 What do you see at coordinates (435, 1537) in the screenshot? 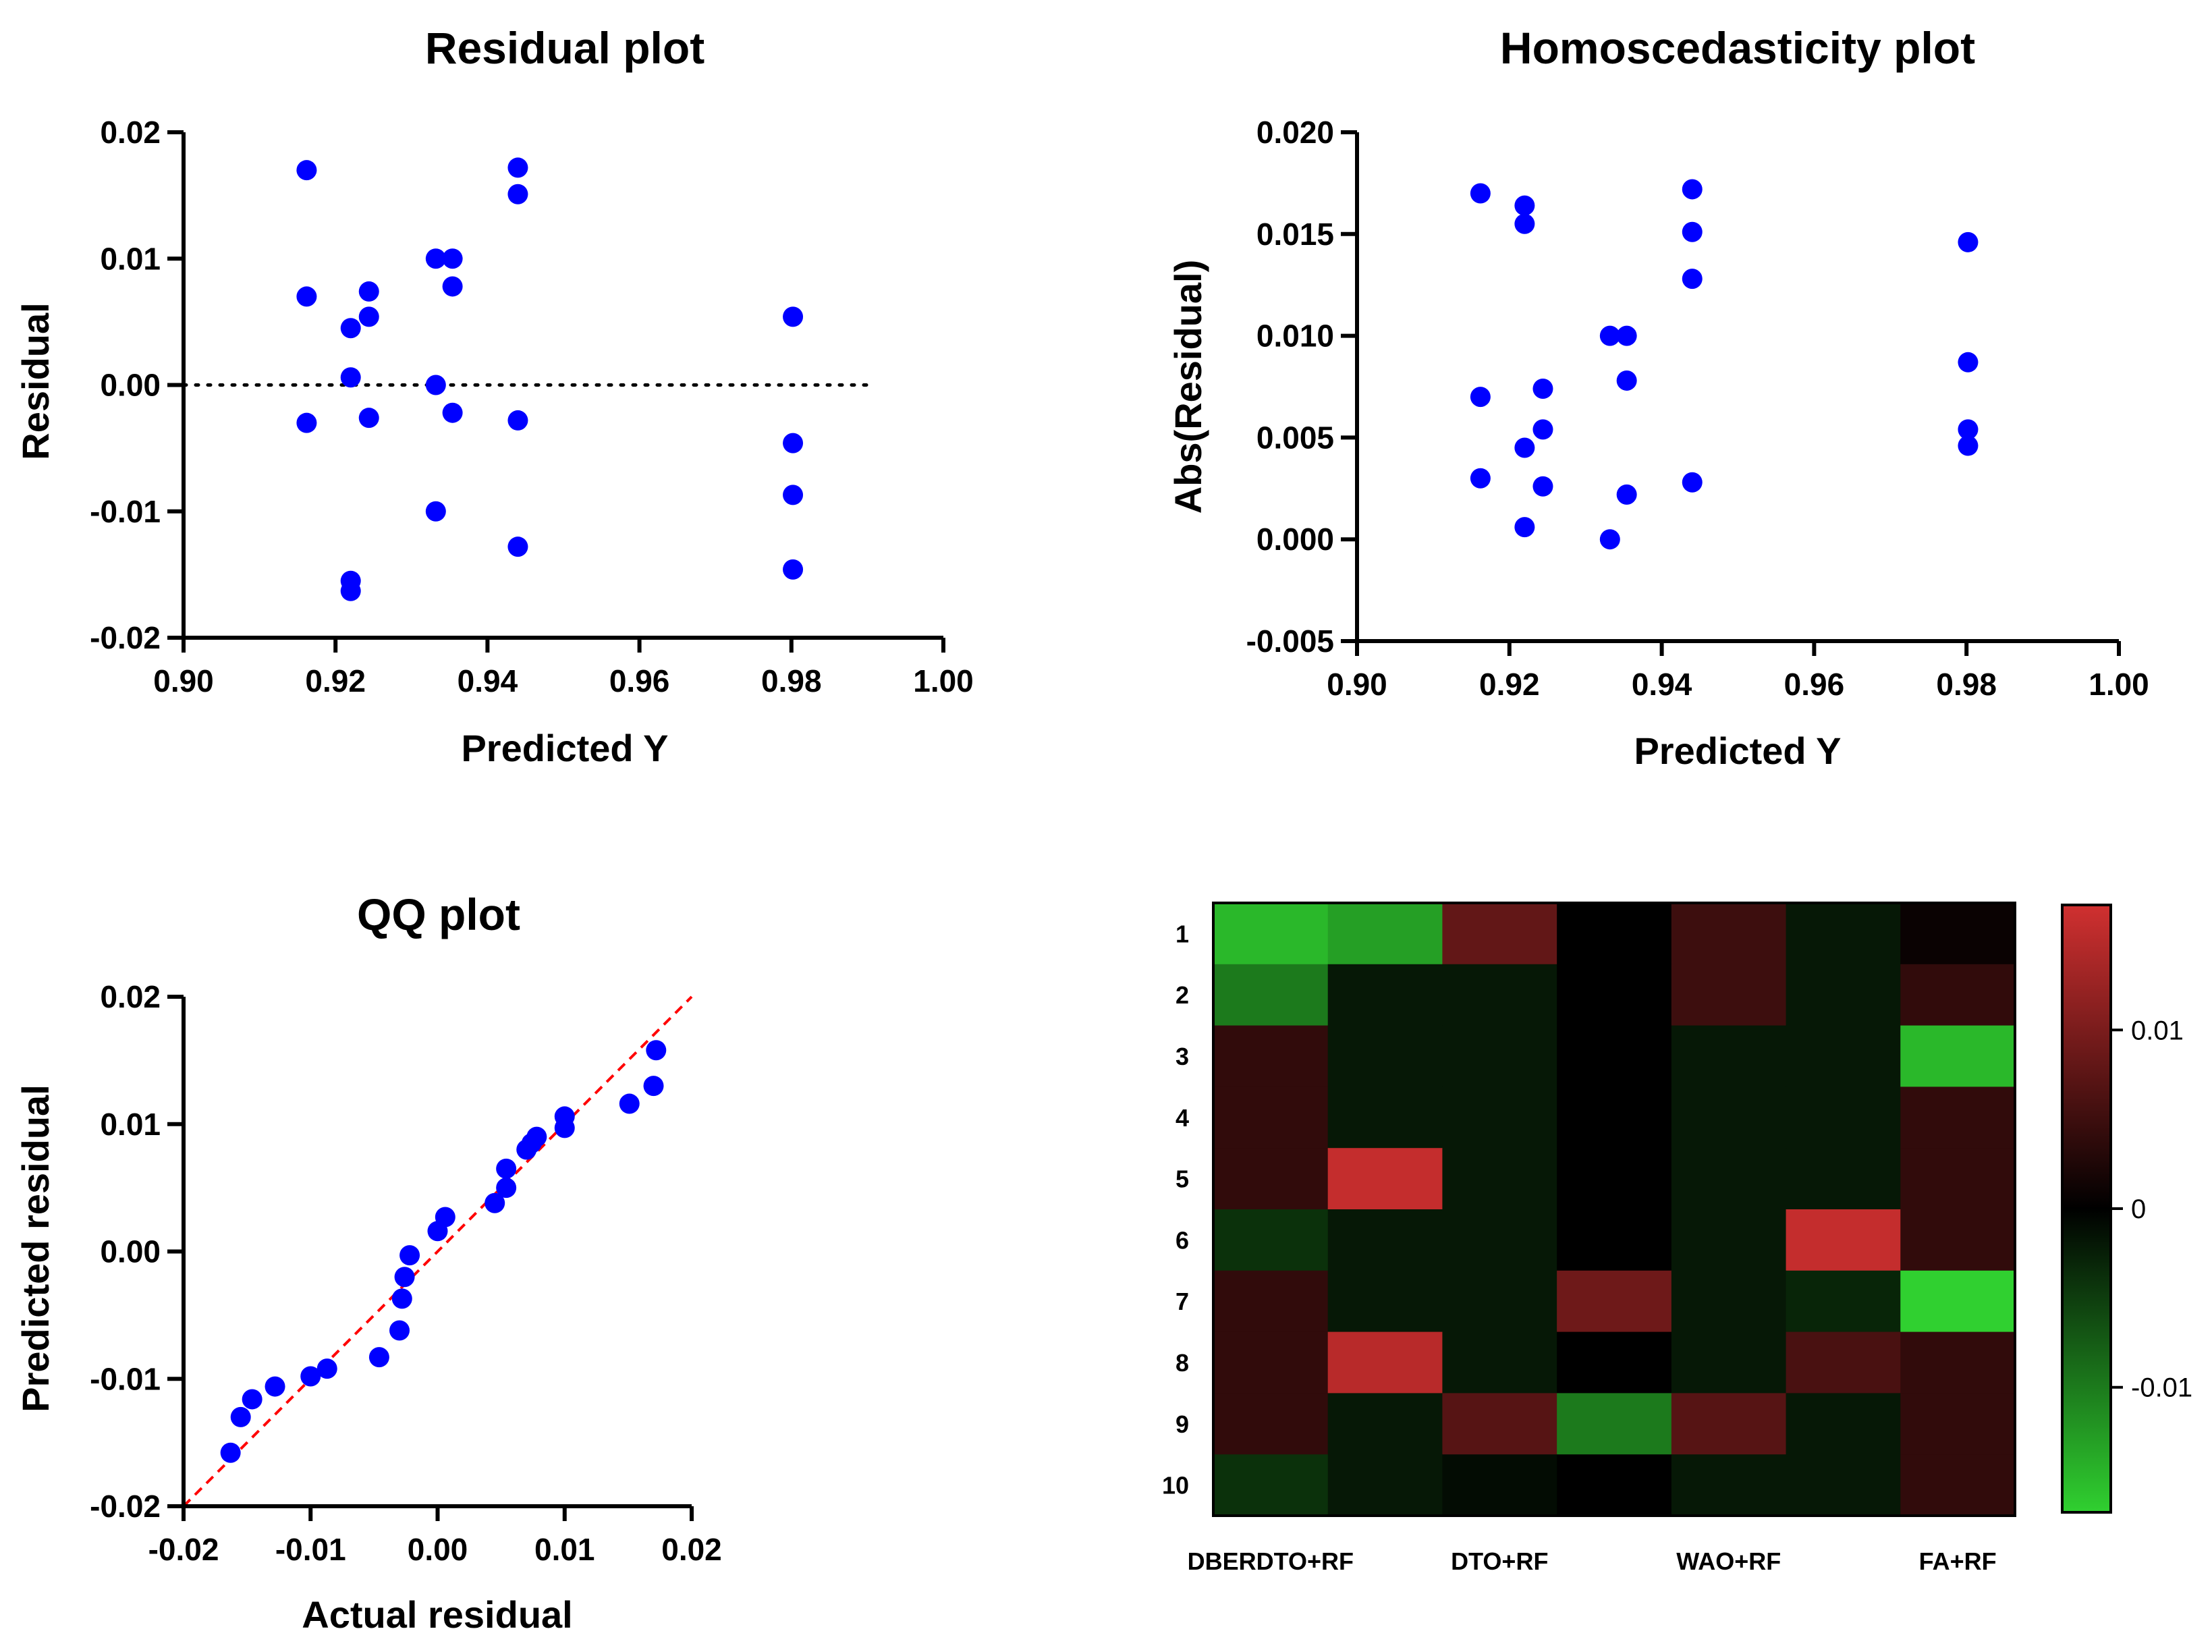
I see `qq-plot-x-ticks: -0.02 -0.01 0.00 0.01 0.02` at bounding box center [435, 1537].